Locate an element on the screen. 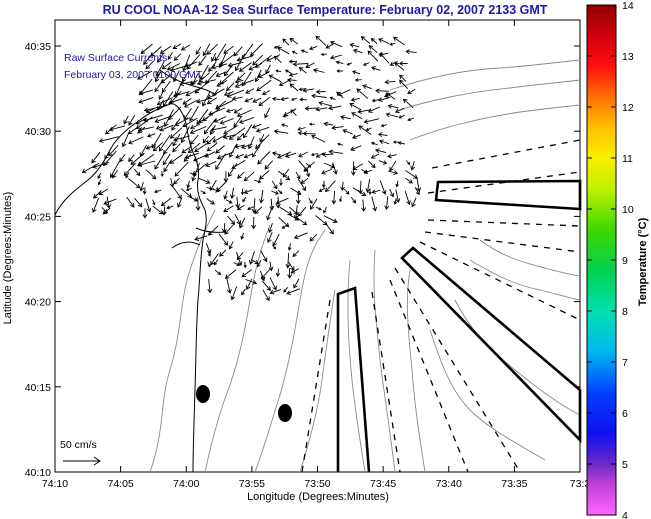  x-tick-label: 73:40 is located at coordinates (449, 484).